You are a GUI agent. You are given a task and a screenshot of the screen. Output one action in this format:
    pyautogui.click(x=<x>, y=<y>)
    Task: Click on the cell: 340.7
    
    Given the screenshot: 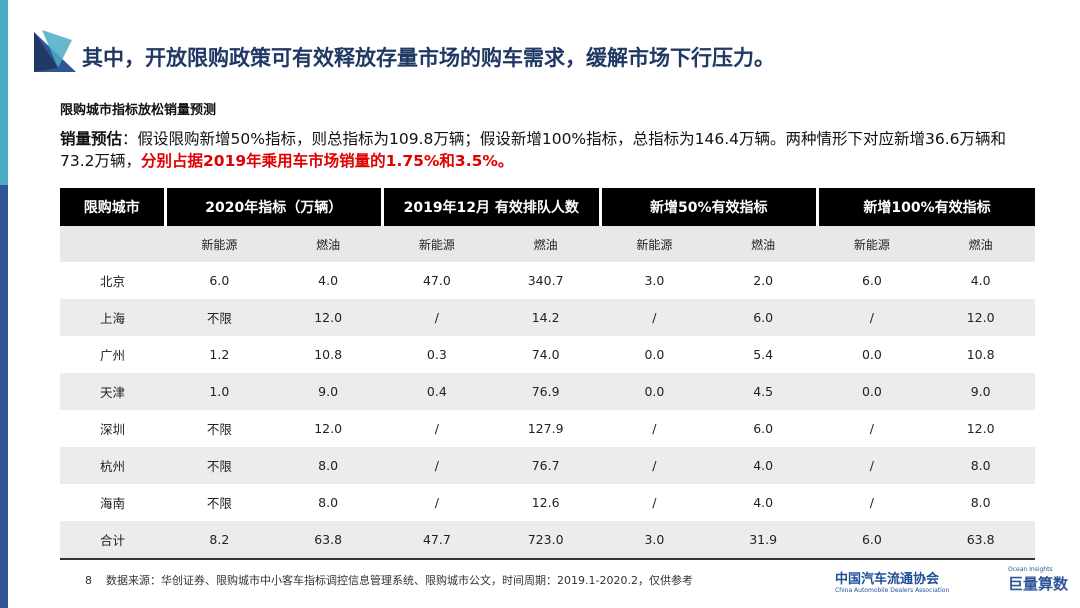 What is the action you would take?
    pyautogui.click(x=545, y=280)
    